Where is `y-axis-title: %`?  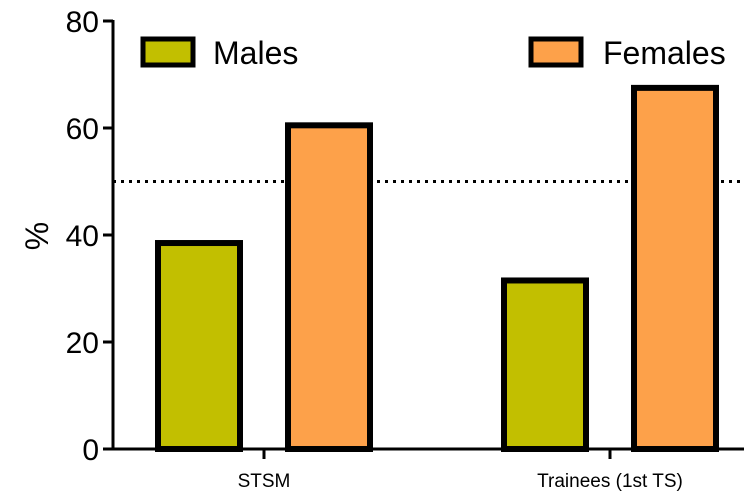
y-axis-title: % is located at coordinates (37, 236).